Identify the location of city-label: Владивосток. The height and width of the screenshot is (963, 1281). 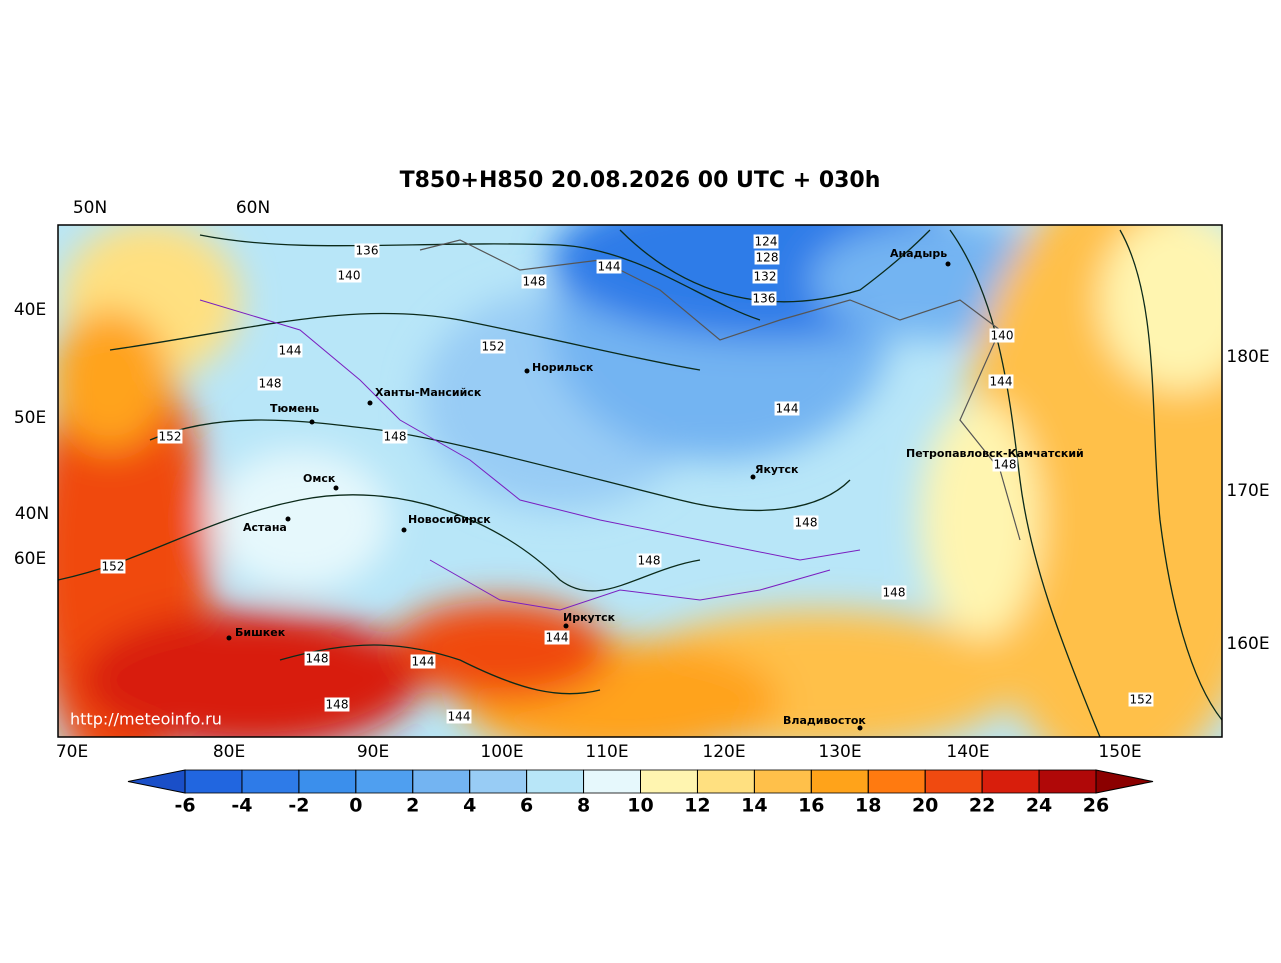
(824, 720).